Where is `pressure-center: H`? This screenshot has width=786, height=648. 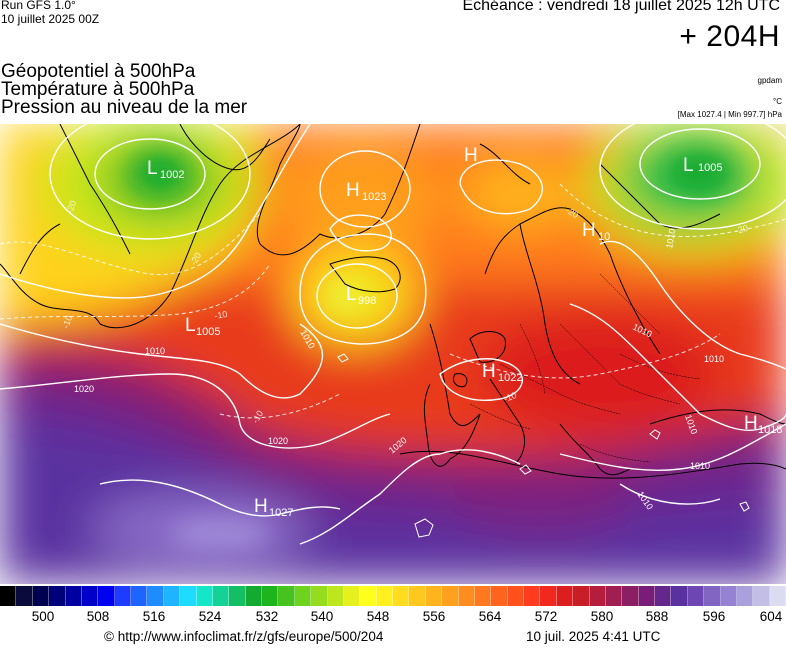
pressure-center: H is located at coordinates (471, 155).